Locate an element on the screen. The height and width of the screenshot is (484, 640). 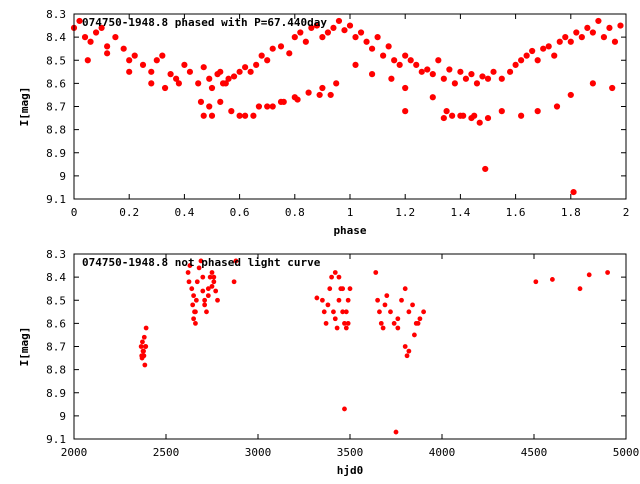
phased-x-tick-label: 0 is located at coordinates (74, 212).